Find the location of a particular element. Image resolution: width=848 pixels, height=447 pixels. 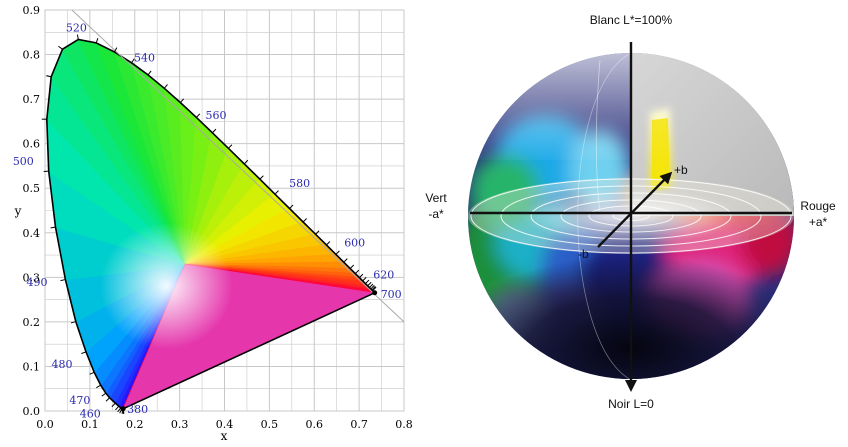

x-tick-label: 0.8 is located at coordinates (404, 424).